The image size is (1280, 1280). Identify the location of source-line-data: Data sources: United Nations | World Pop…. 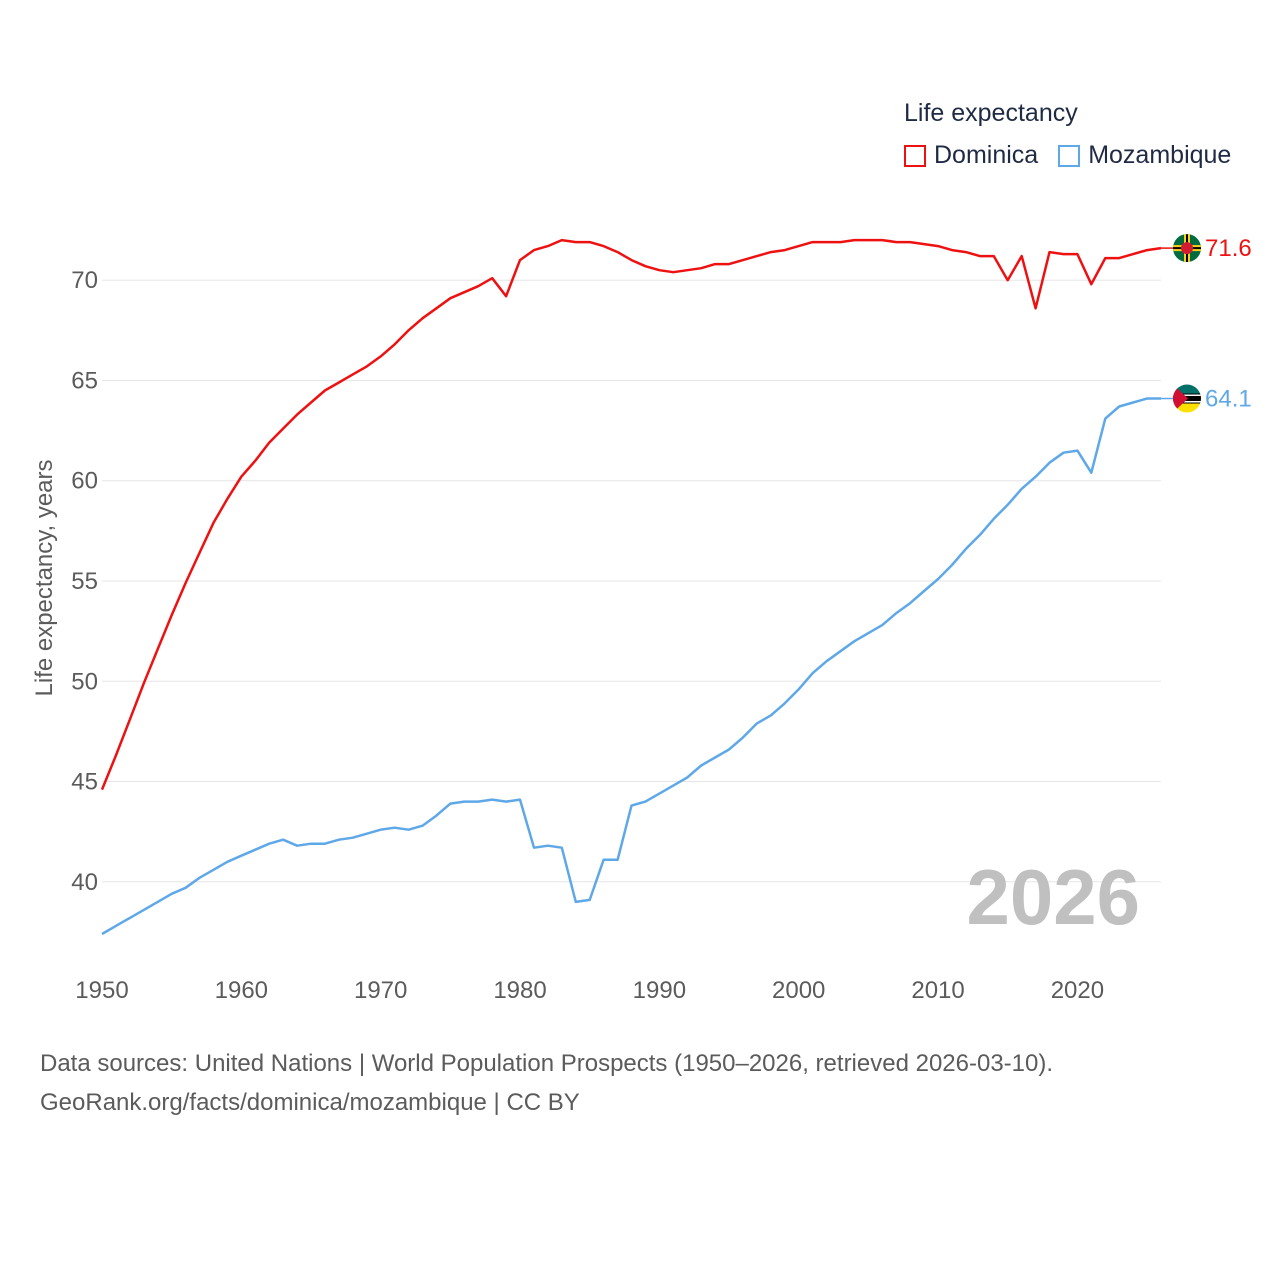
(547, 1063).